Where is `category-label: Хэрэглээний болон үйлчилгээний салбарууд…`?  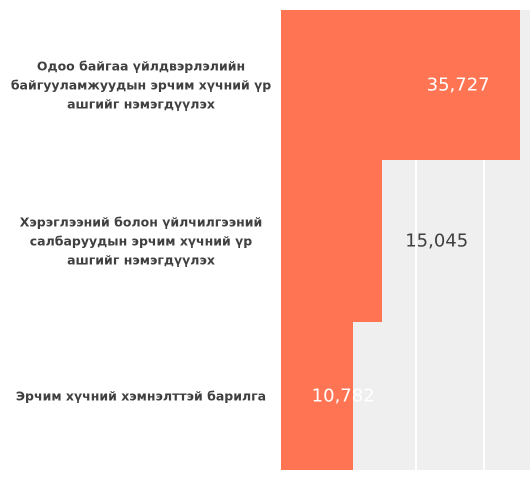
category-label: Хэрэглээний болон үйлчилгээний салбарууд… is located at coordinates (141, 241).